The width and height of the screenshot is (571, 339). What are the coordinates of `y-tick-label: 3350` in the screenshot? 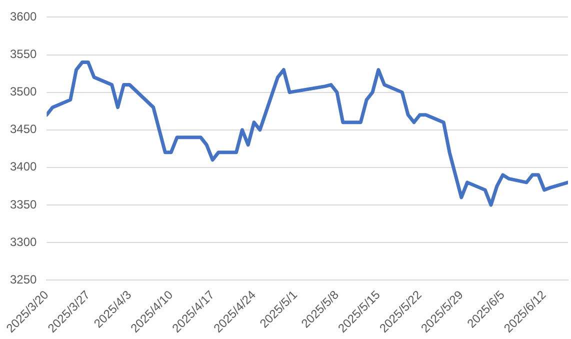 It's located at (24, 204).